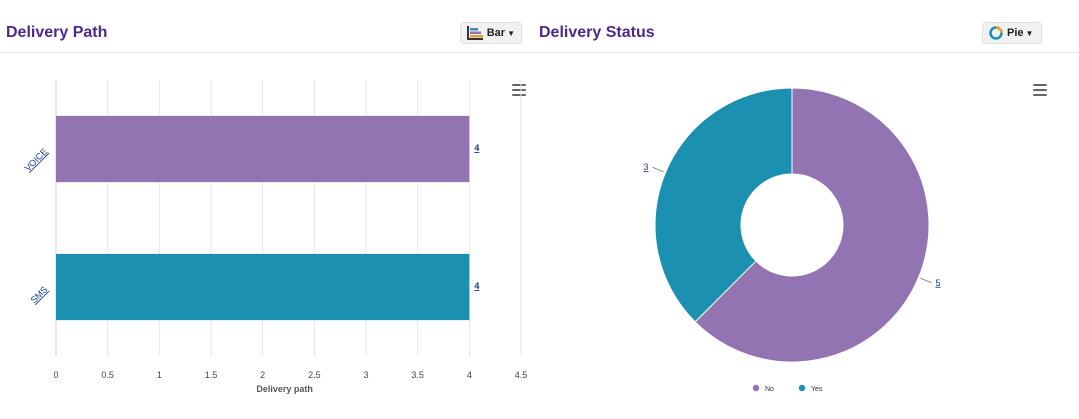  I want to click on x-tick-label: 1.5, so click(211, 375).